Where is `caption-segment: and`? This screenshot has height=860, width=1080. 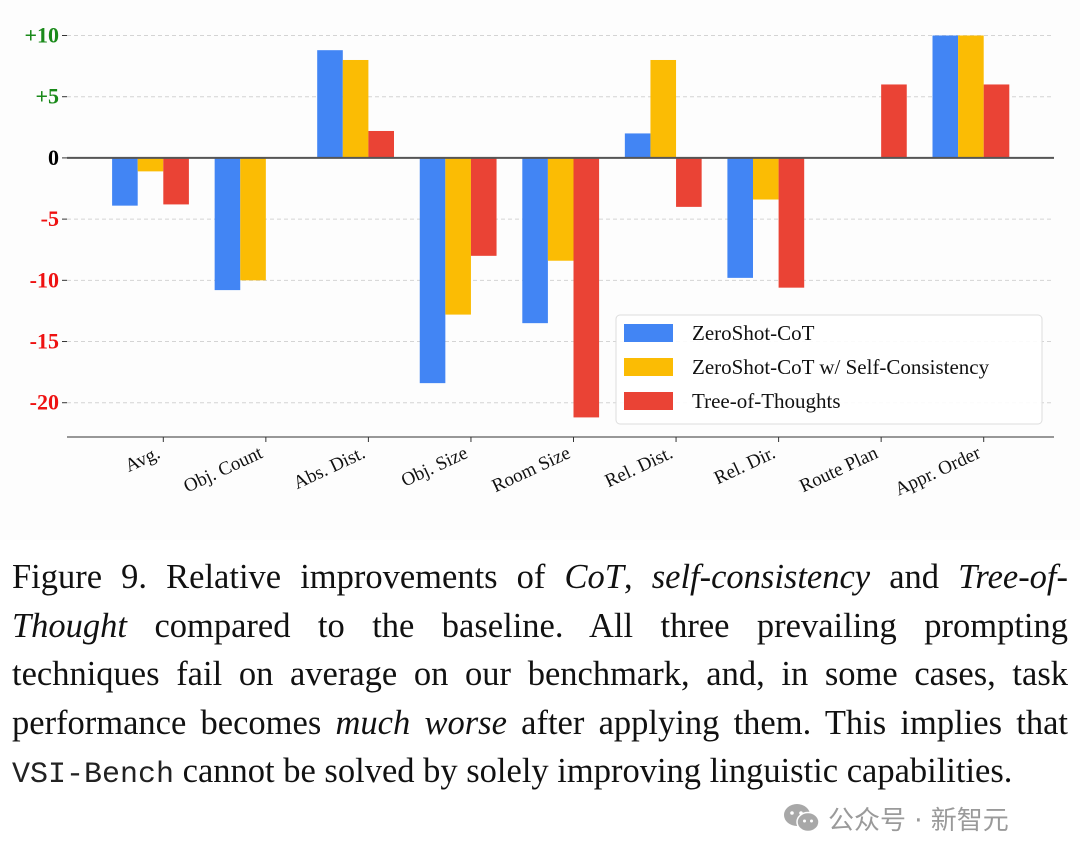 caption-segment: and is located at coordinates (914, 577).